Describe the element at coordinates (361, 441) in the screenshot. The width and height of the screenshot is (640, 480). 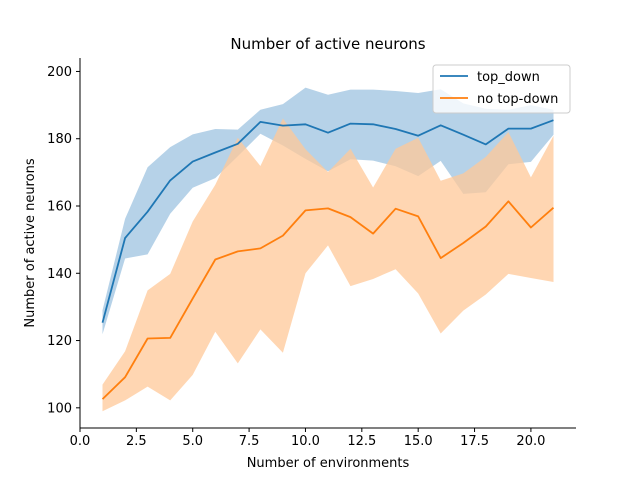
I see `x-tick-label: 12.5` at that location.